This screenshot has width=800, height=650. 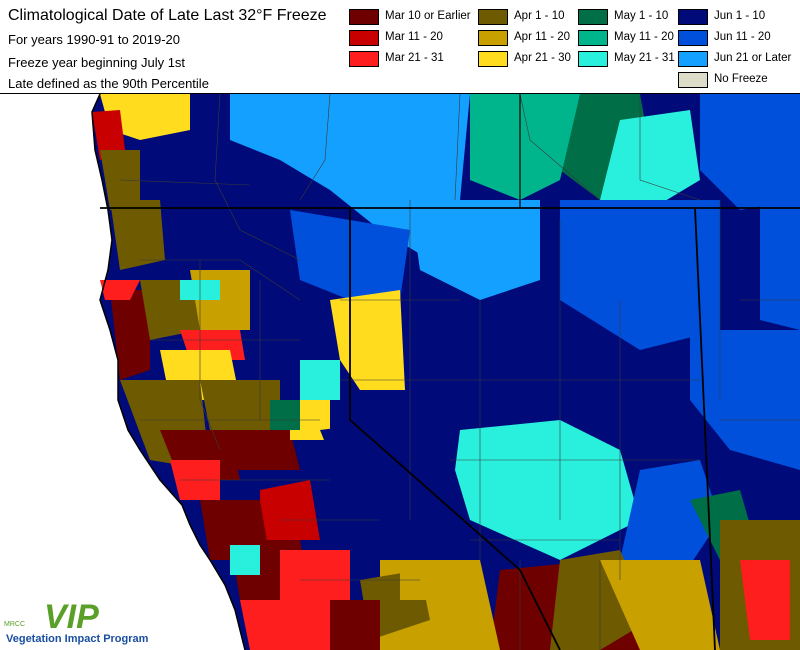 What do you see at coordinates (71, 617) in the screenshot?
I see `logo-mark: VIP` at bounding box center [71, 617].